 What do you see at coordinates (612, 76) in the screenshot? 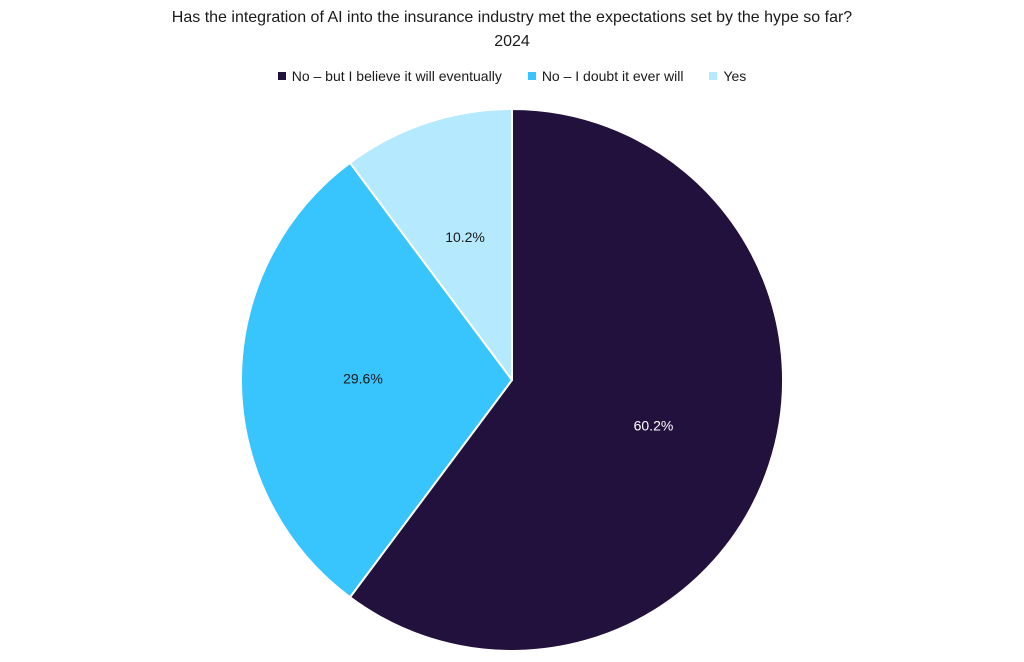
I see `legend-label-1: No – I doubt it ever will` at bounding box center [612, 76].